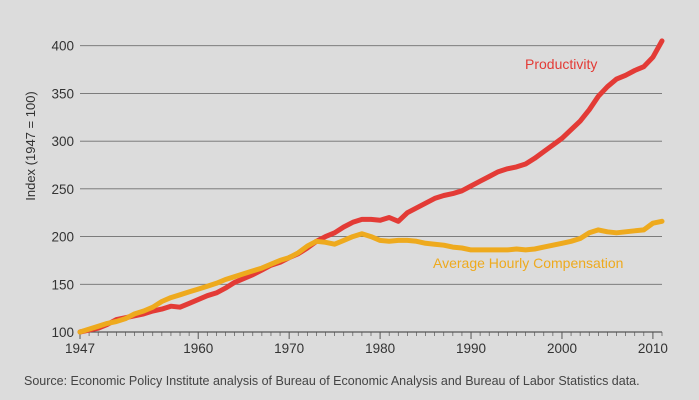 Image resolution: width=699 pixels, height=400 pixels. I want to click on y-tick-label: 400, so click(62, 46).